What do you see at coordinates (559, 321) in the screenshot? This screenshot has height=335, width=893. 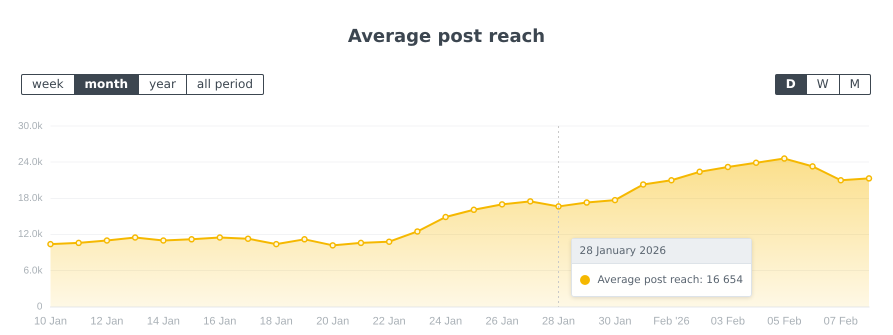 I see `x-tick-label: 28 Jan` at bounding box center [559, 321].